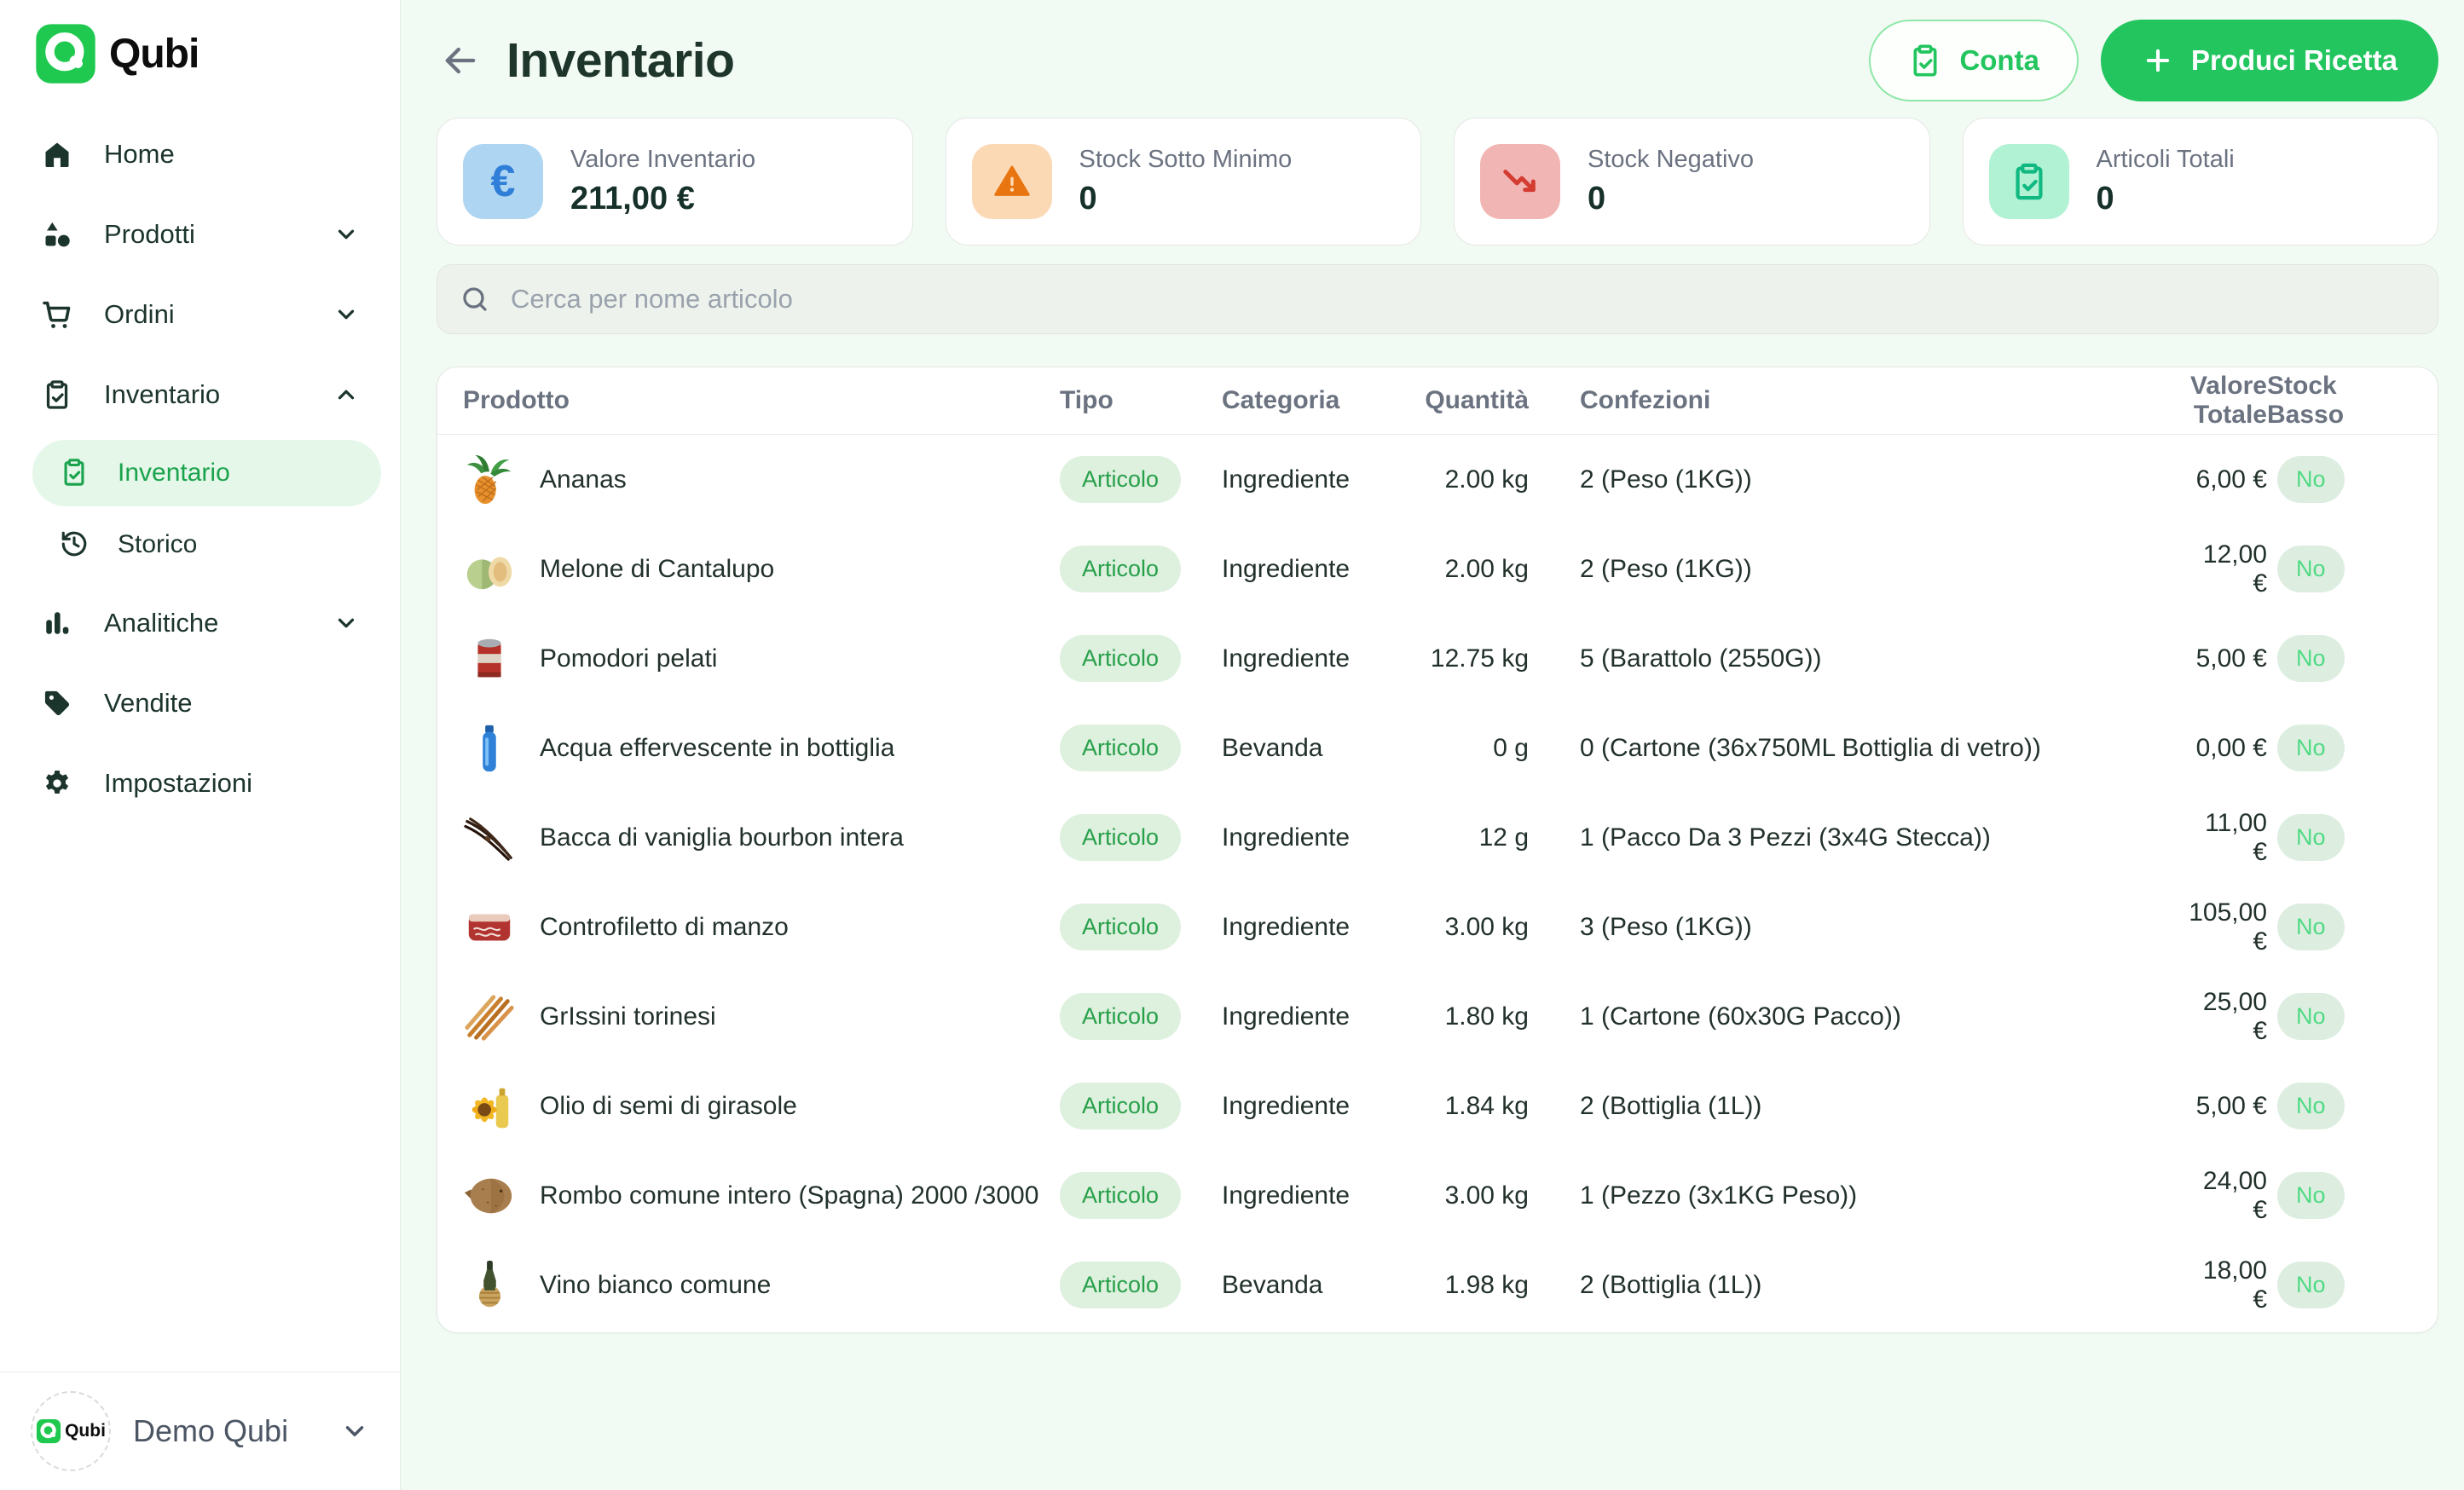 The height and width of the screenshot is (1490, 2464). I want to click on stat-label: Articoli Totali, so click(2165, 159).